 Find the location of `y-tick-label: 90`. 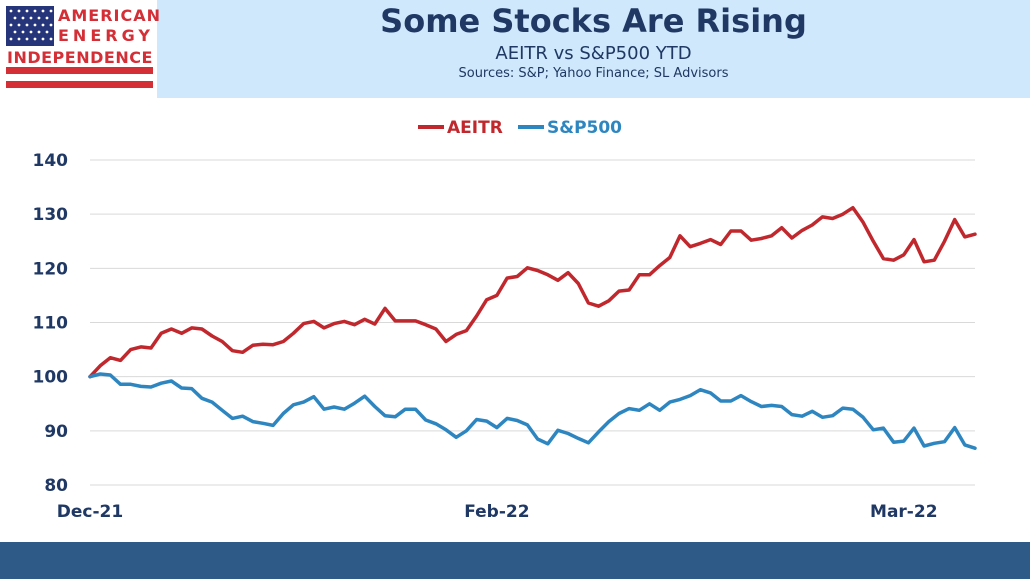

y-tick-label: 90 is located at coordinates (56, 432).